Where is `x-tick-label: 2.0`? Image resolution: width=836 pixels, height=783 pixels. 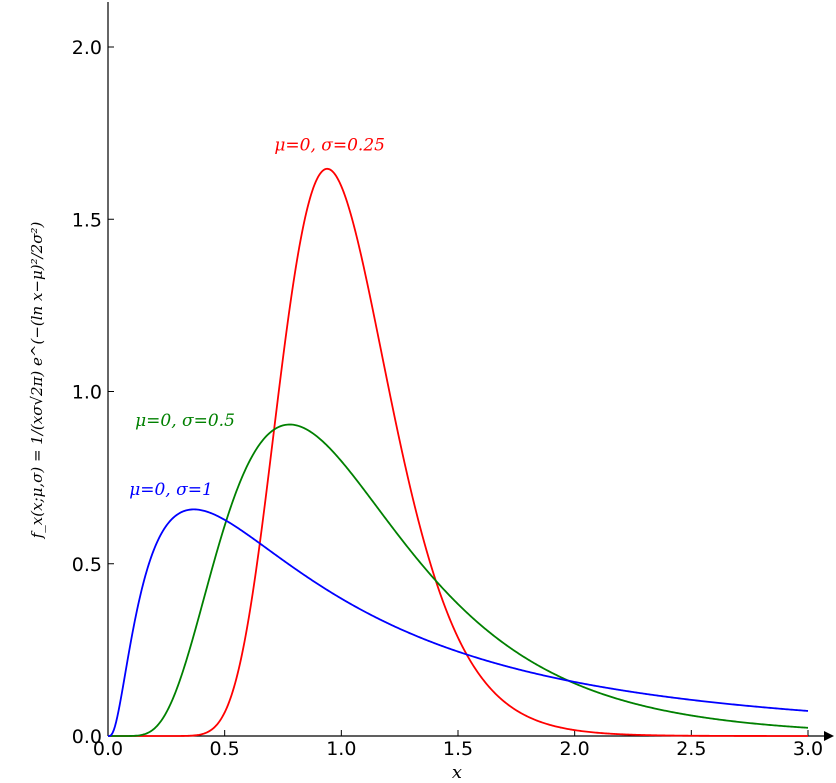
x-tick-label: 2.0 is located at coordinates (575, 749).